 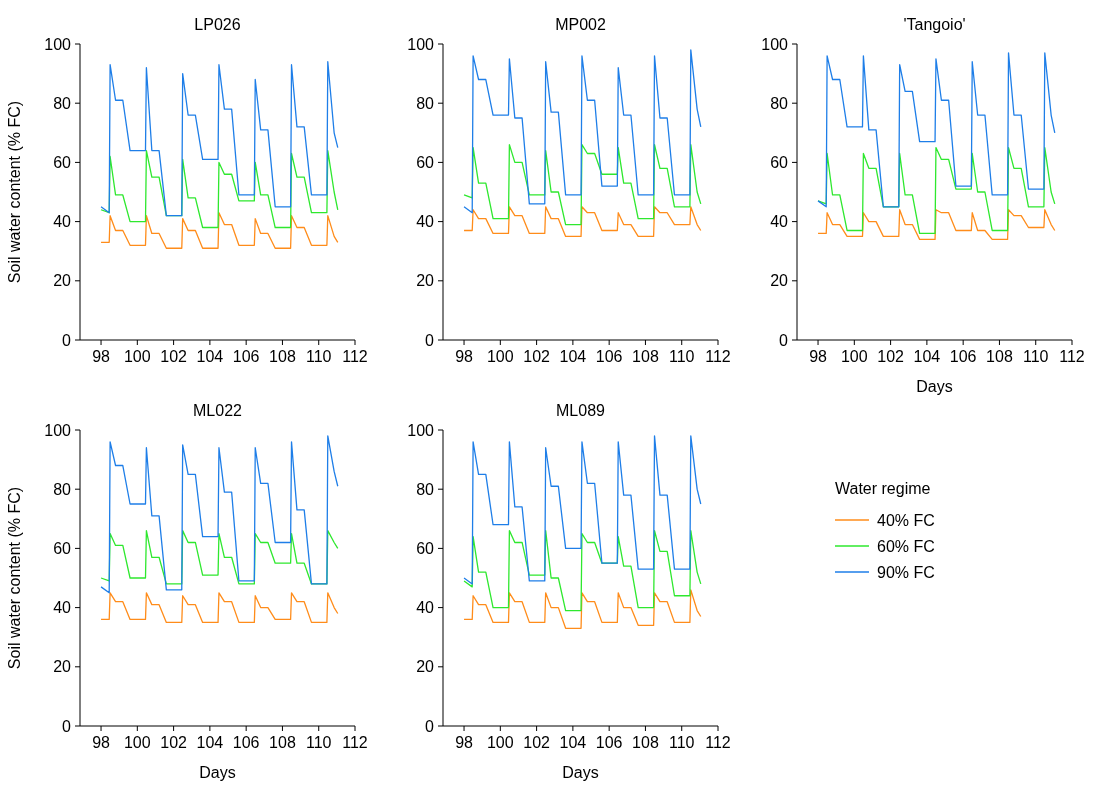 What do you see at coordinates (906, 572) in the screenshot?
I see `legend-label: 90% FC` at bounding box center [906, 572].